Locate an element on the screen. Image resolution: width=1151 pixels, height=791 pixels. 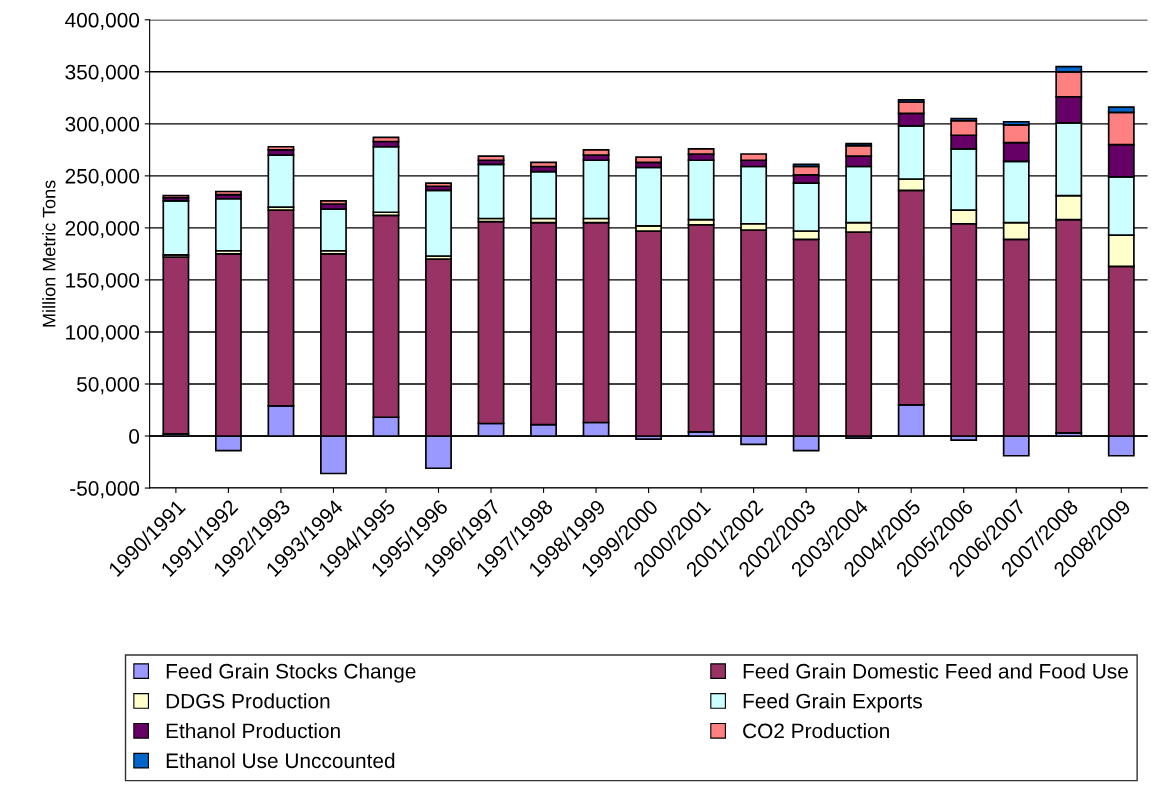
y-tick-label: 150,000 is located at coordinates (103, 281).